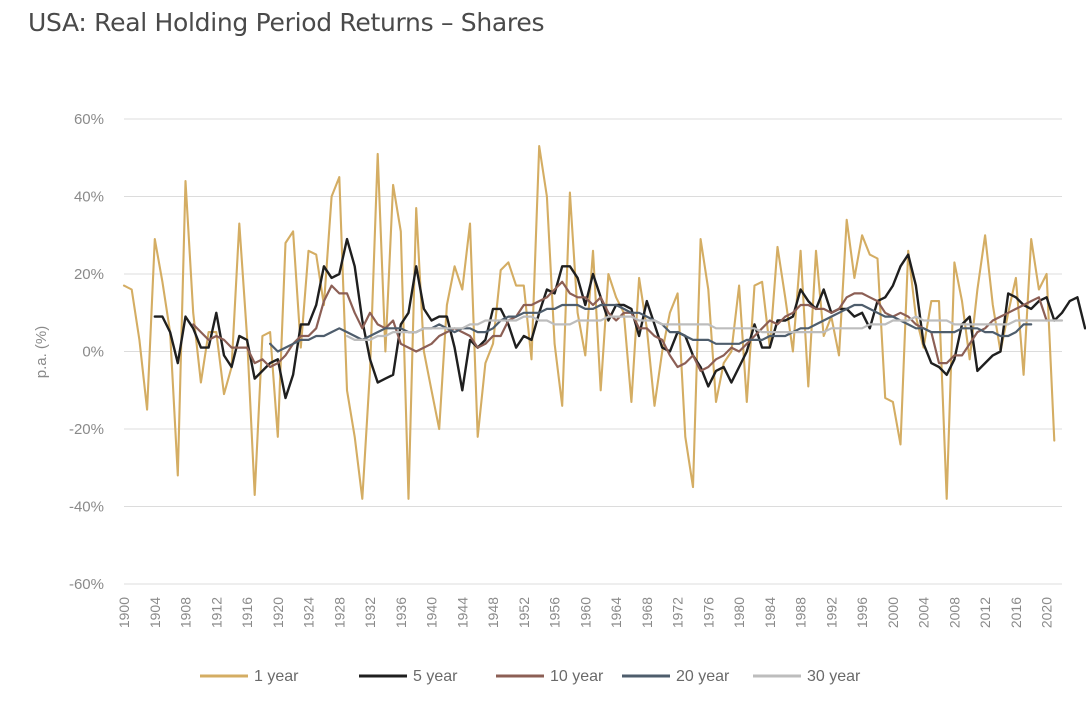 This screenshot has height=709, width=1086. Describe the element at coordinates (770, 612) in the screenshot. I see `x-tick-label: 1984` at that location.